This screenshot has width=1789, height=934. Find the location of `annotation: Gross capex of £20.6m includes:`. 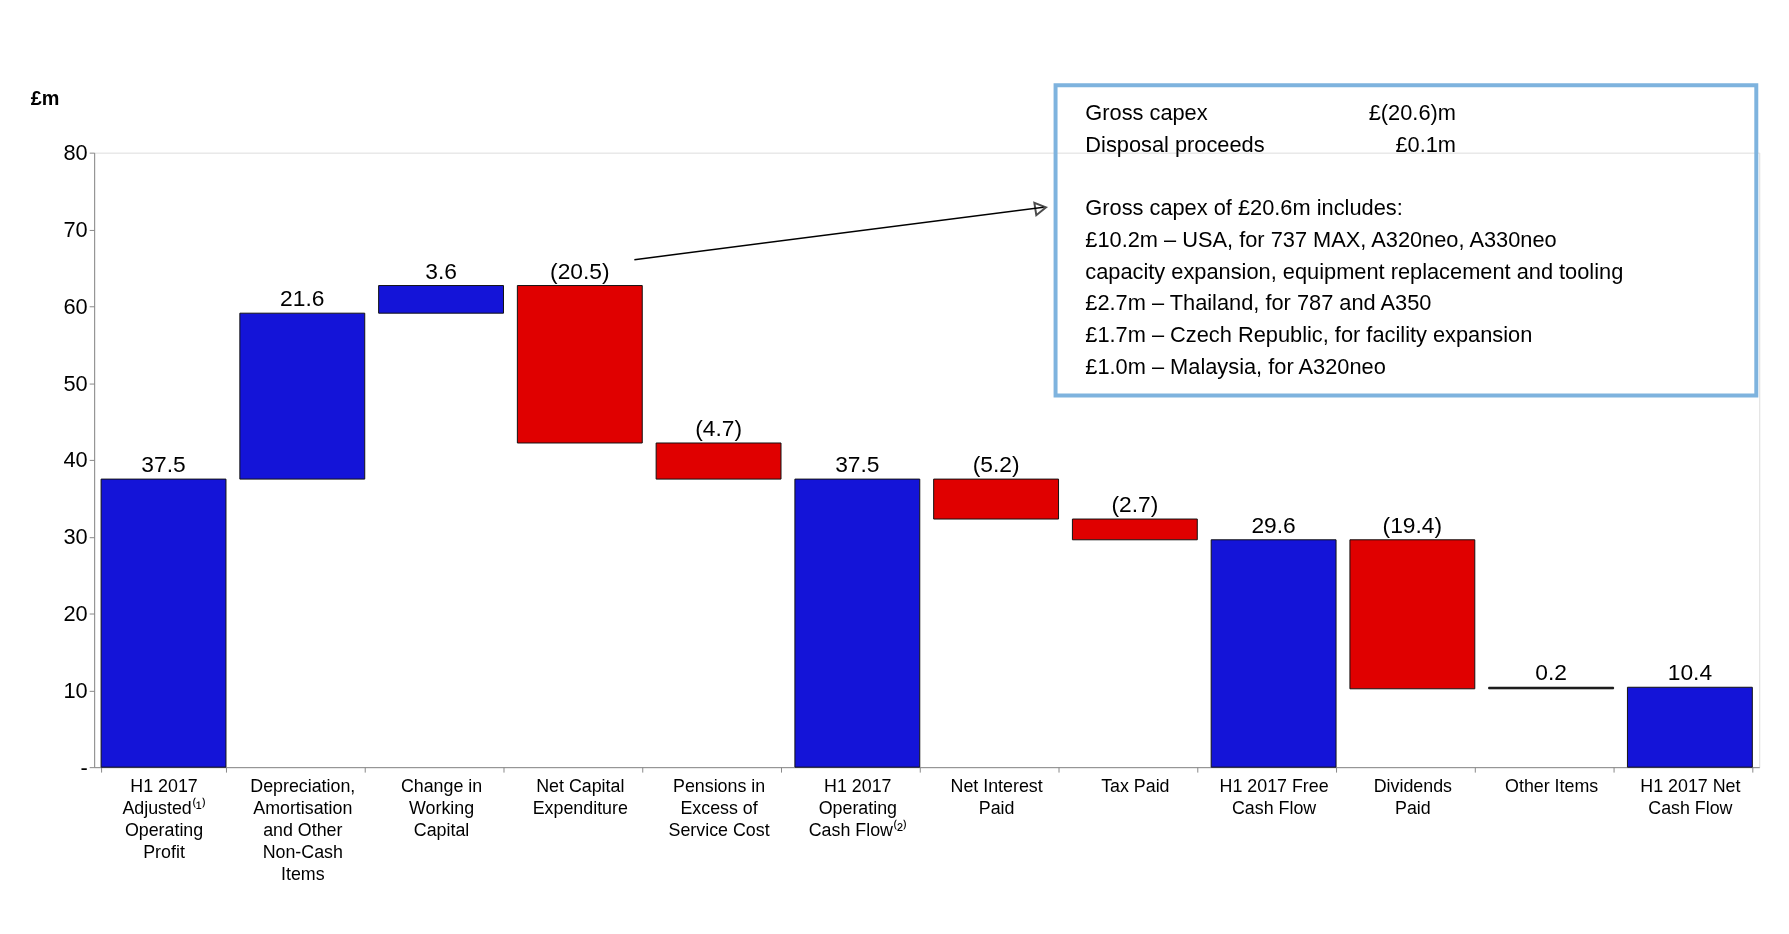

annotation: Gross capex of £20.6m includes: is located at coordinates (1244, 208).